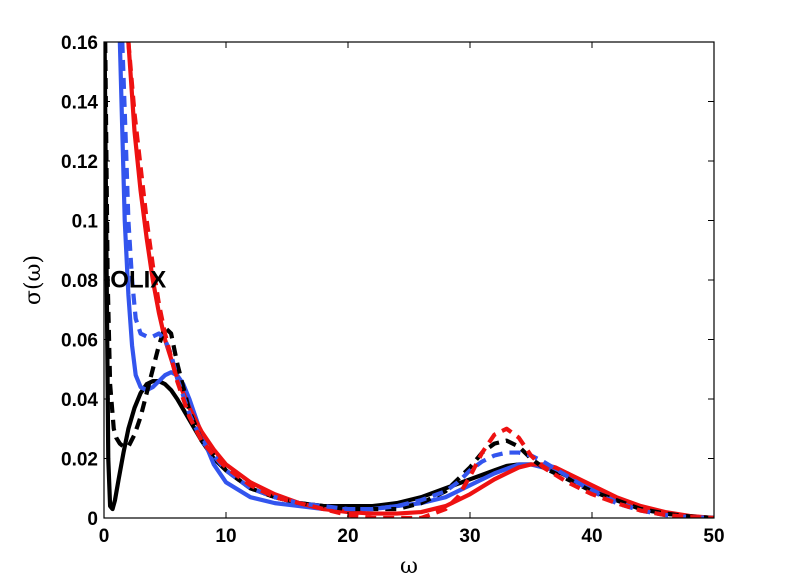 The height and width of the screenshot is (580, 789). I want to click on x-tick-label: 20, so click(347, 536).